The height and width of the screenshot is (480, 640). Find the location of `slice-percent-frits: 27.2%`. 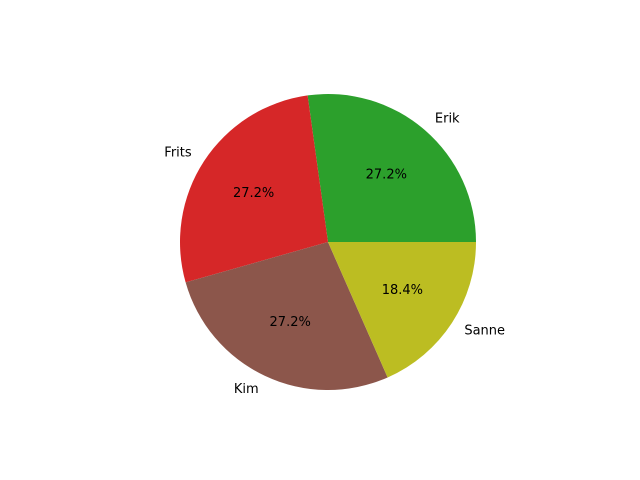

slice-percent-frits: 27.2% is located at coordinates (253, 193).